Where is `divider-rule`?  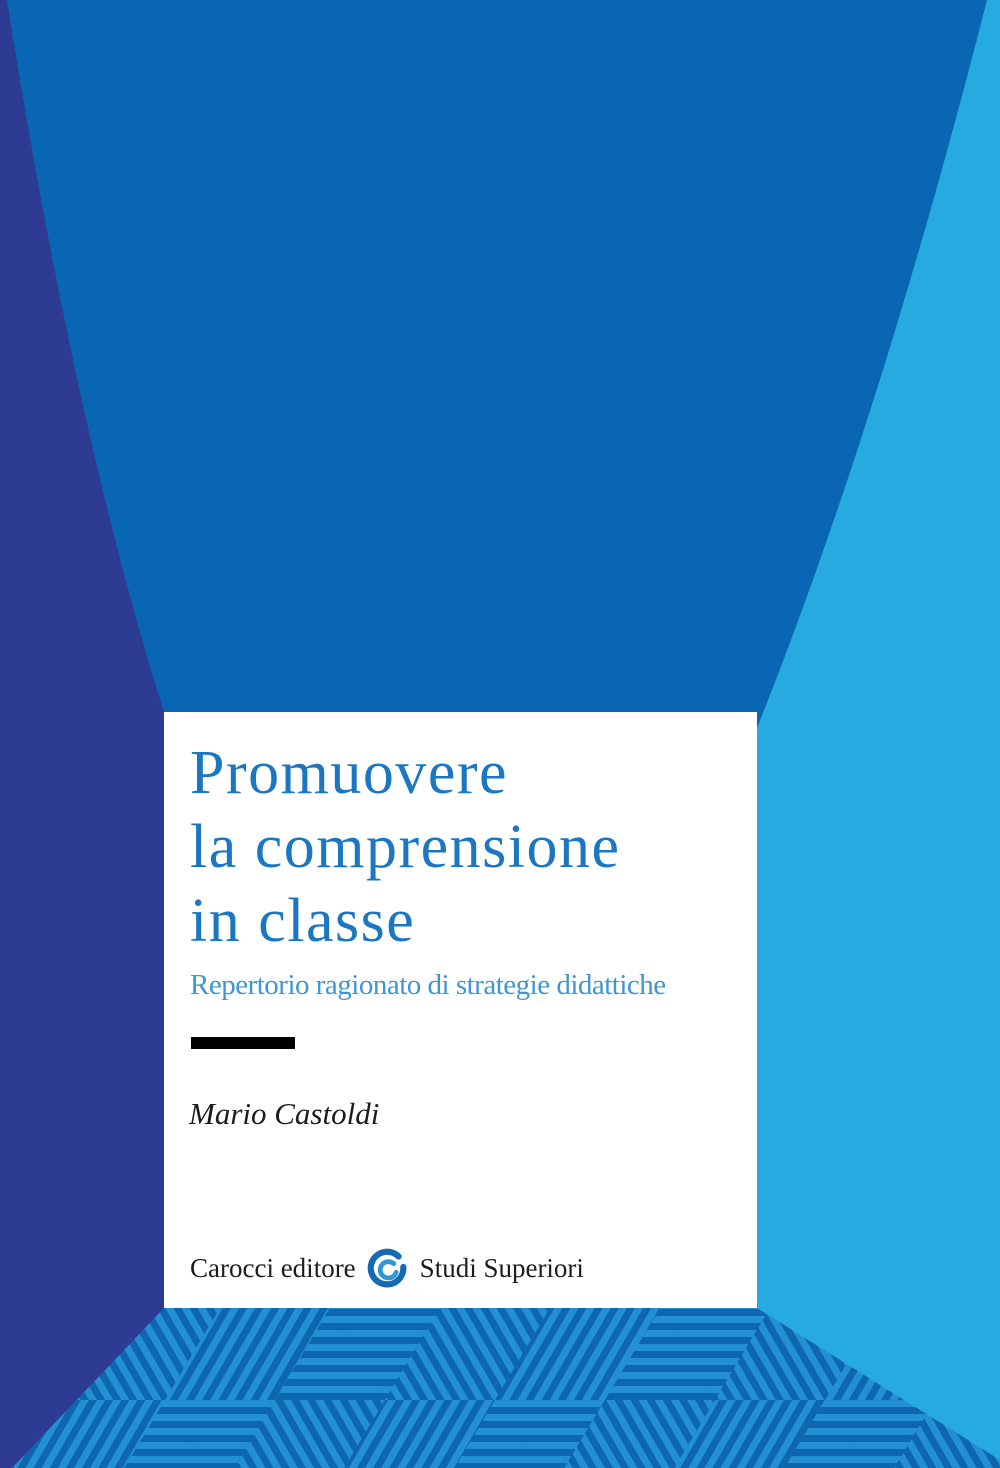 divider-rule is located at coordinates (243, 1043).